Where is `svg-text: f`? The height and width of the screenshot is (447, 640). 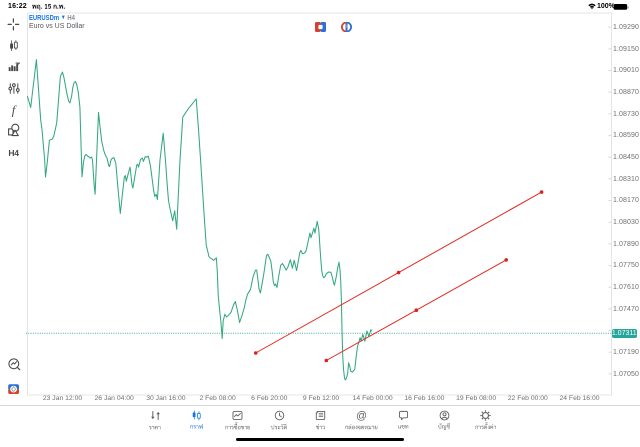 svg-text: f is located at coordinates (14, 110).